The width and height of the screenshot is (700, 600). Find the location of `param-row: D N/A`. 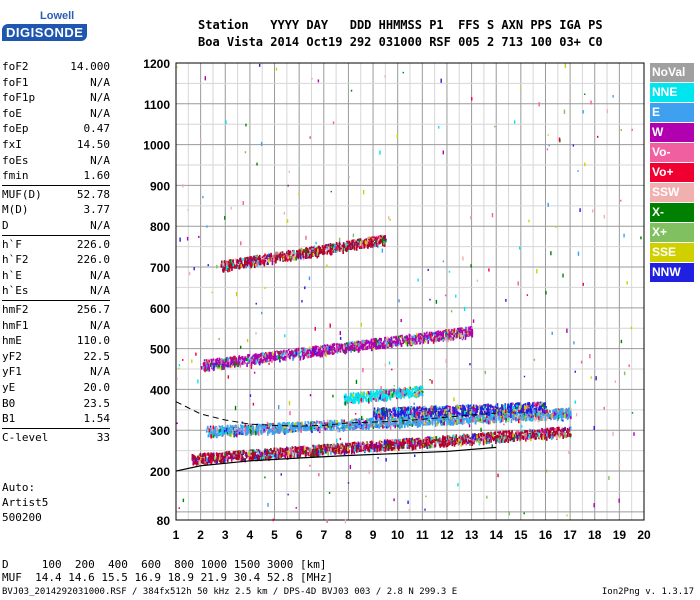

param-row: D N/A is located at coordinates (56, 226).